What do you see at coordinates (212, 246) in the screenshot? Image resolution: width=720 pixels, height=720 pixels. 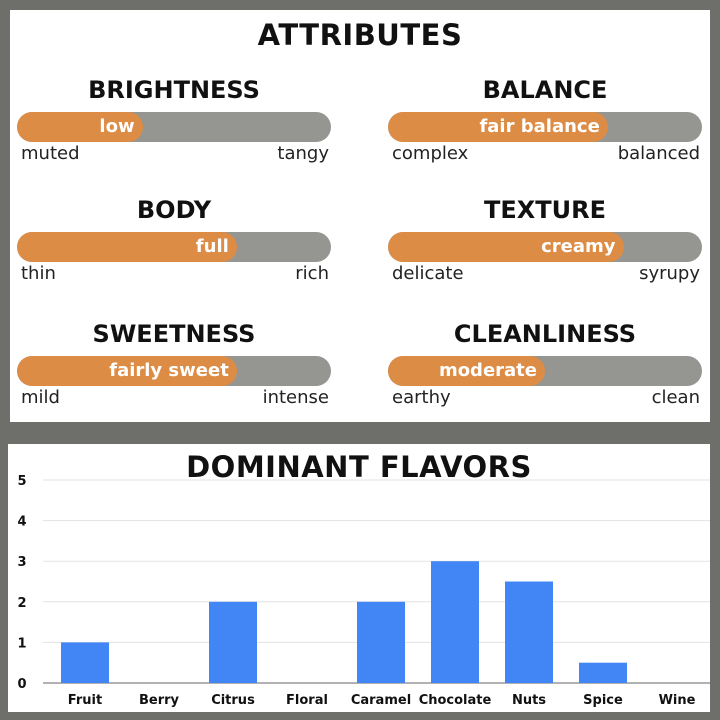 I see `gauge-value-label: full` at bounding box center [212, 246].